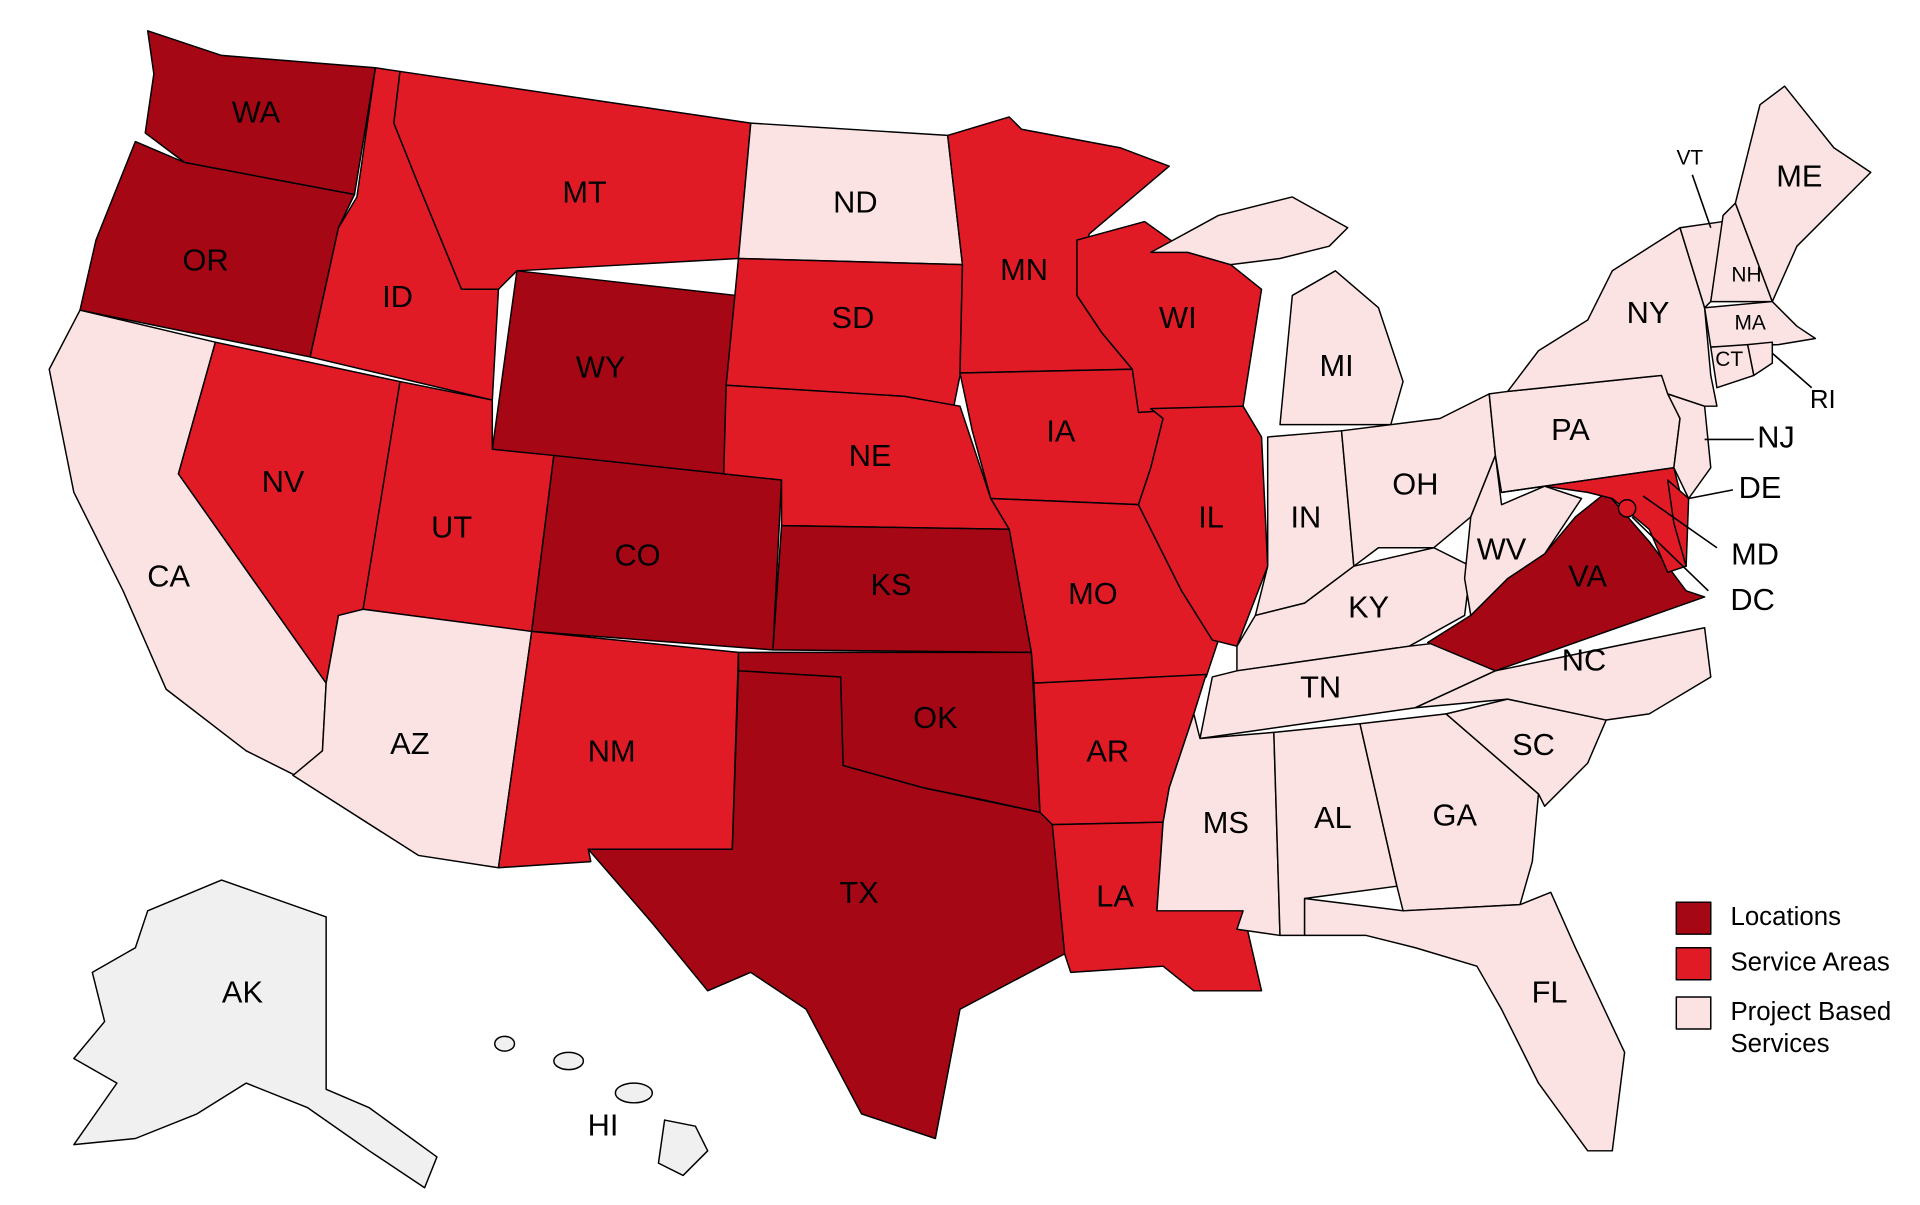  I want to click on state-hi-maui, so click(634, 1093).